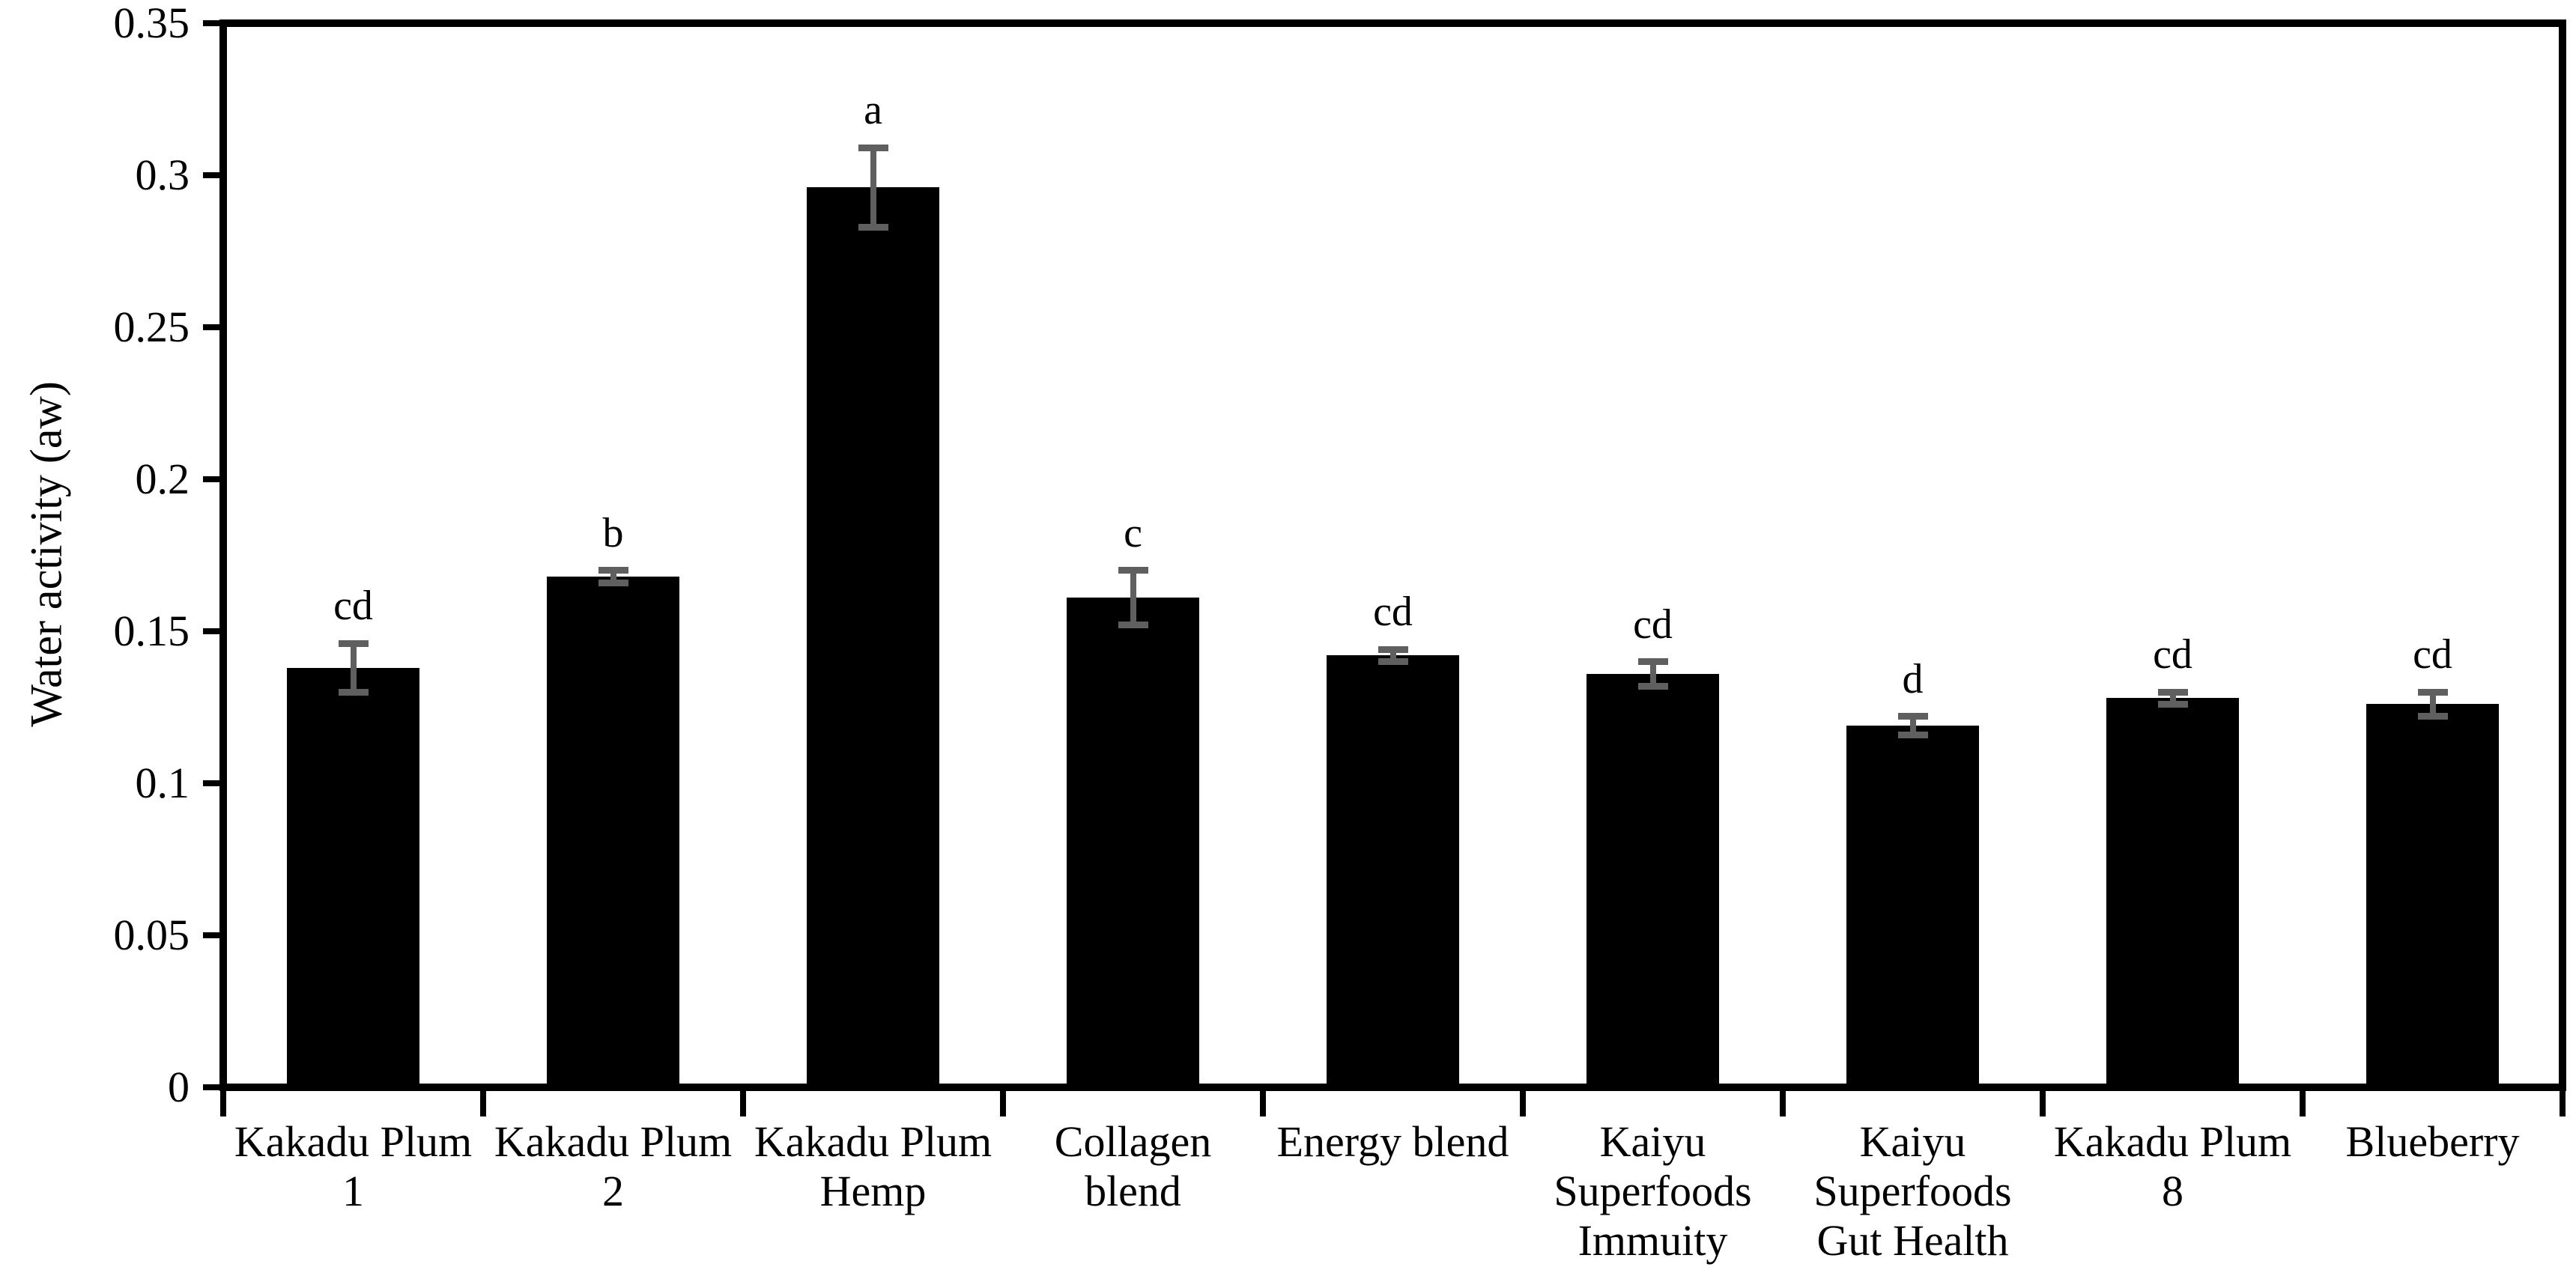 This screenshot has width=2576, height=1270. I want to click on plot-right-border, so click(2562, 555).